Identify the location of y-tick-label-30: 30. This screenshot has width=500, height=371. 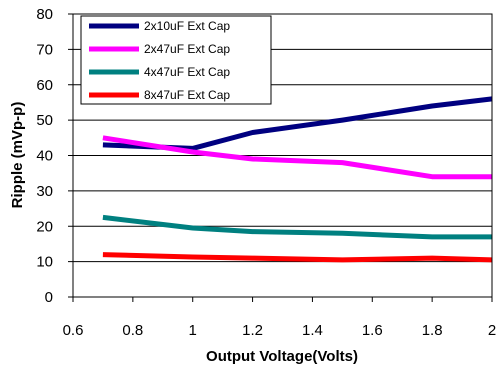
(44, 191).